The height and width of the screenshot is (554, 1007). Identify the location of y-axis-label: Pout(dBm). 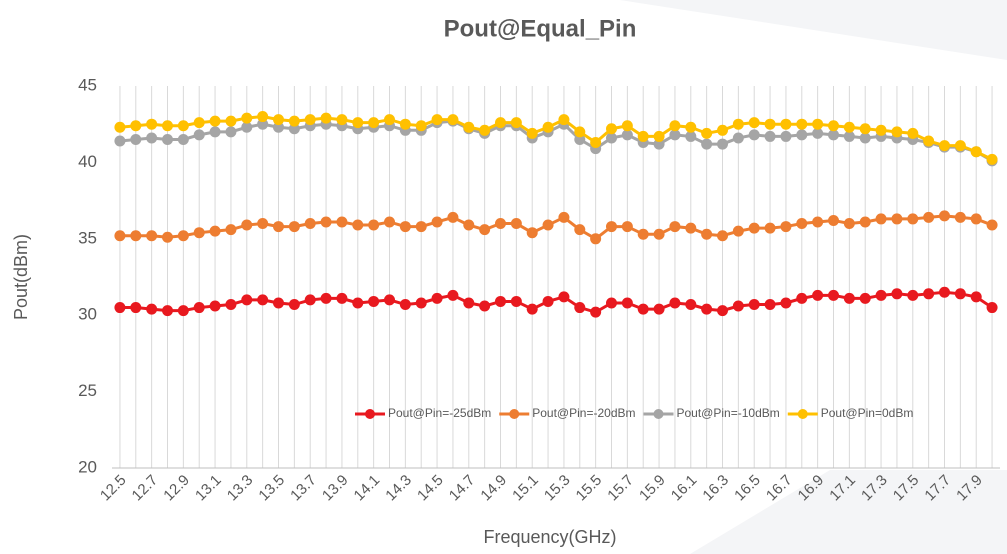
(21, 277).